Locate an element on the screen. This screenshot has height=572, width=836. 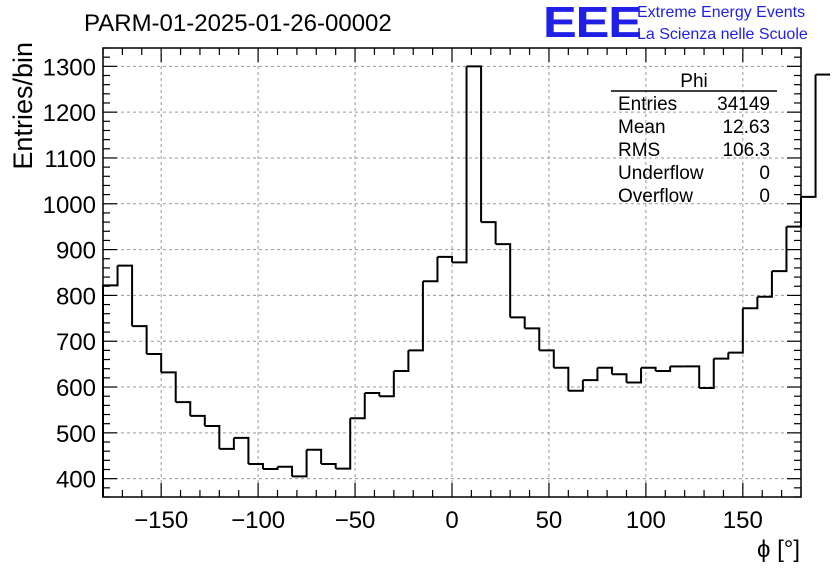
x-tick-label: 0 is located at coordinates (451, 520).